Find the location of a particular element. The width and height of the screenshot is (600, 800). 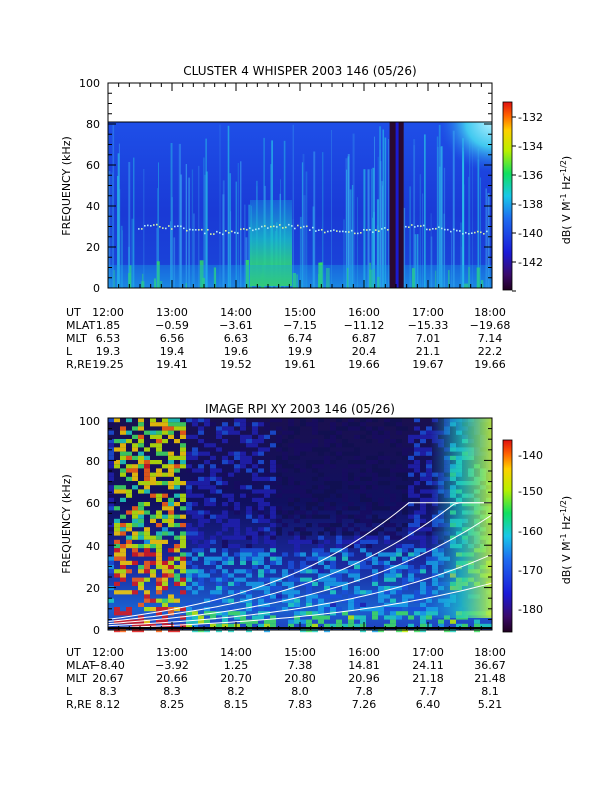

p2-eph-3-6: 8.1 is located at coordinates (490, 691).